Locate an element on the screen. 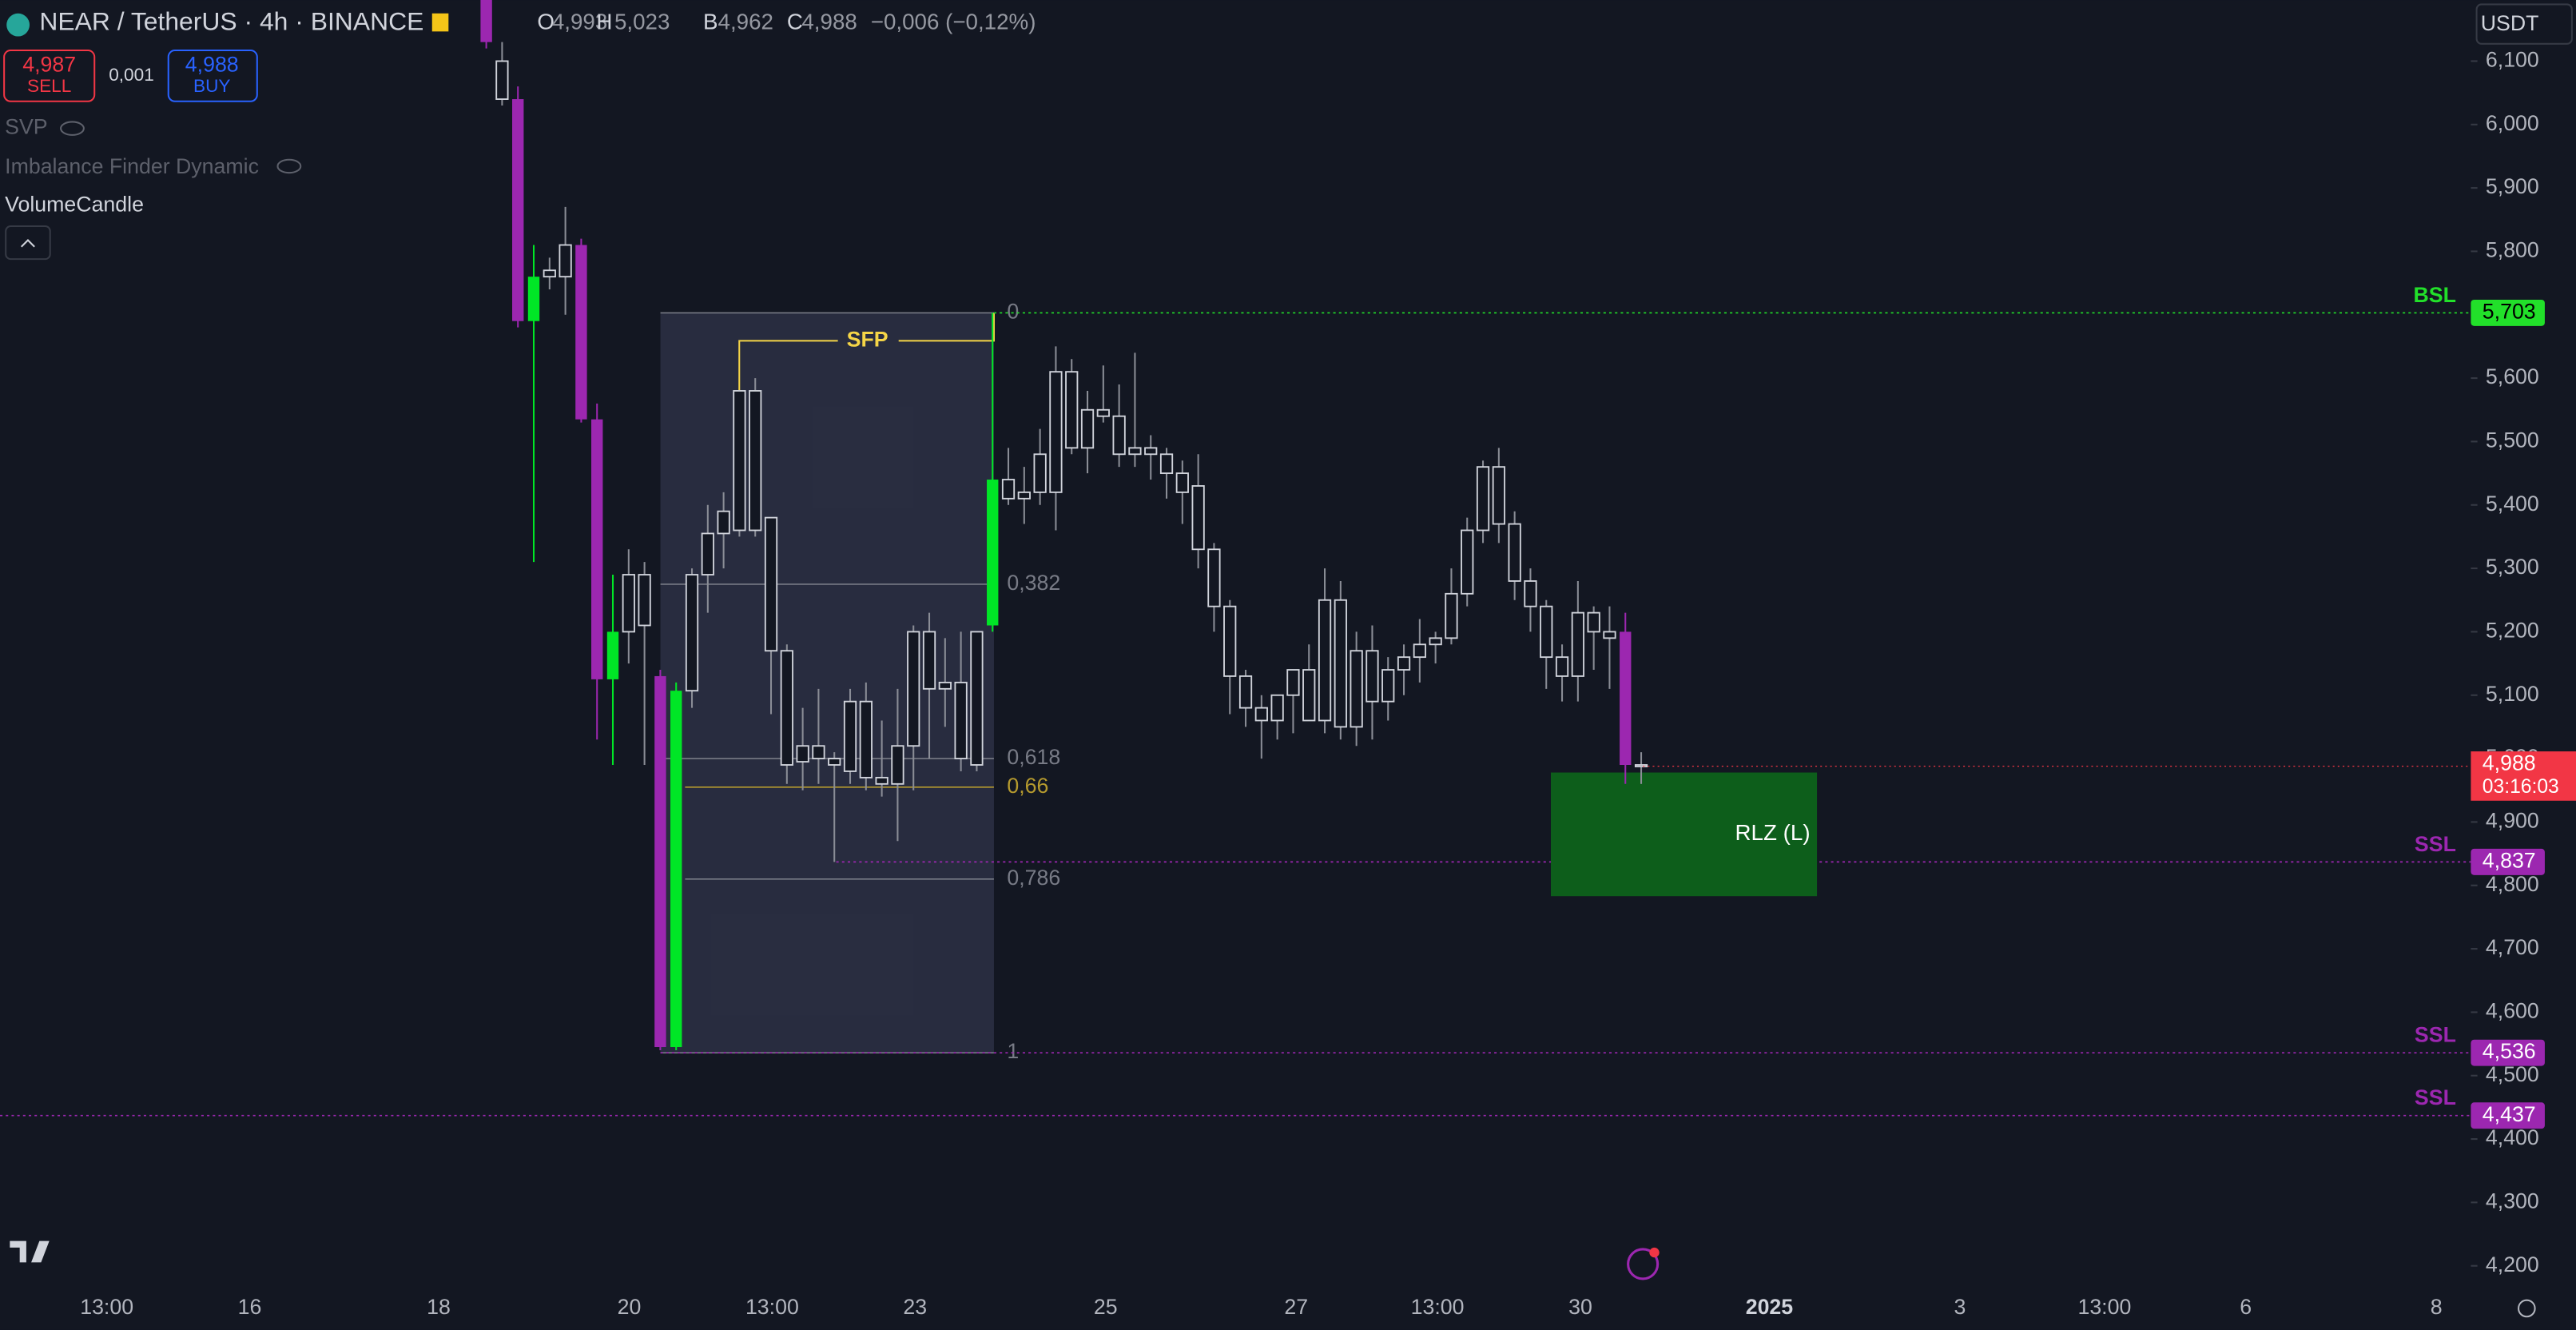  y-tick-label: 5,400 is located at coordinates (2512, 504).